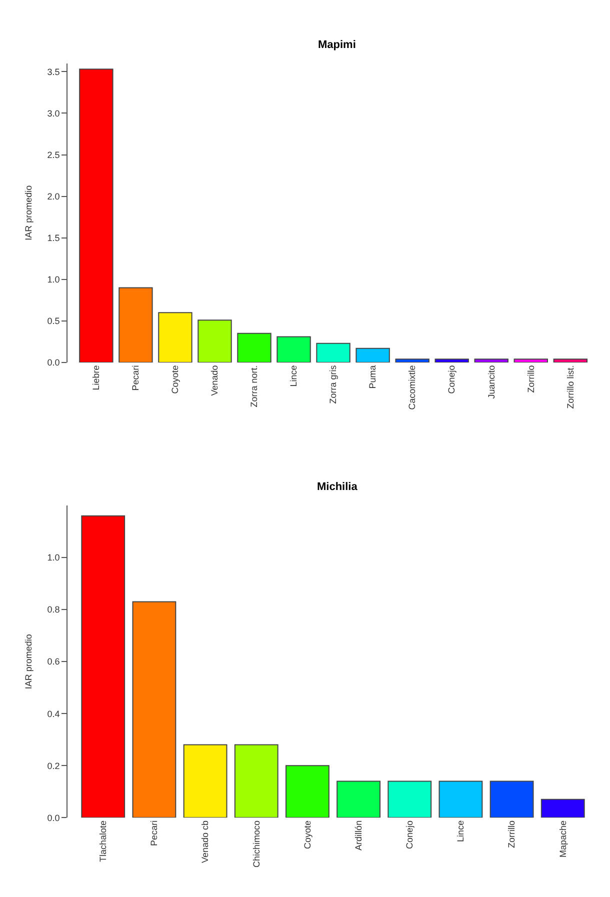  Describe the element at coordinates (53, 765) in the screenshot. I see `y-tick-label: 0.2` at that location.